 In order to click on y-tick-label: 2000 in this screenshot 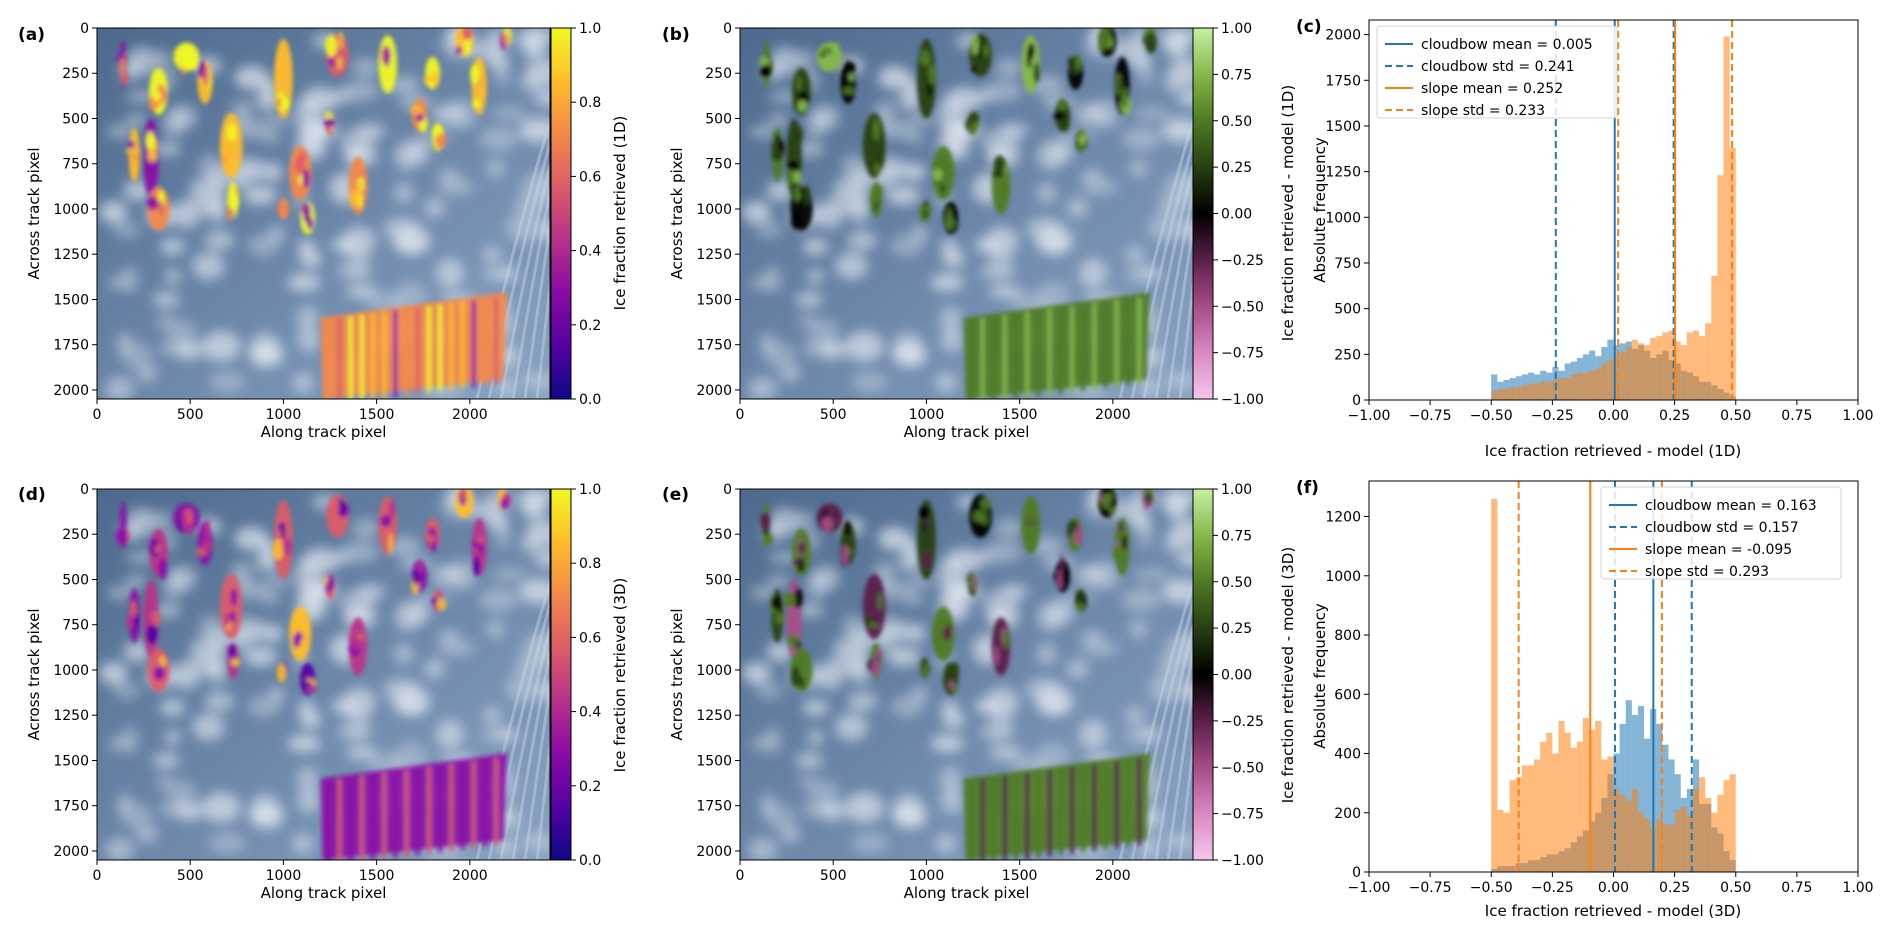, I will do `click(71, 852)`.